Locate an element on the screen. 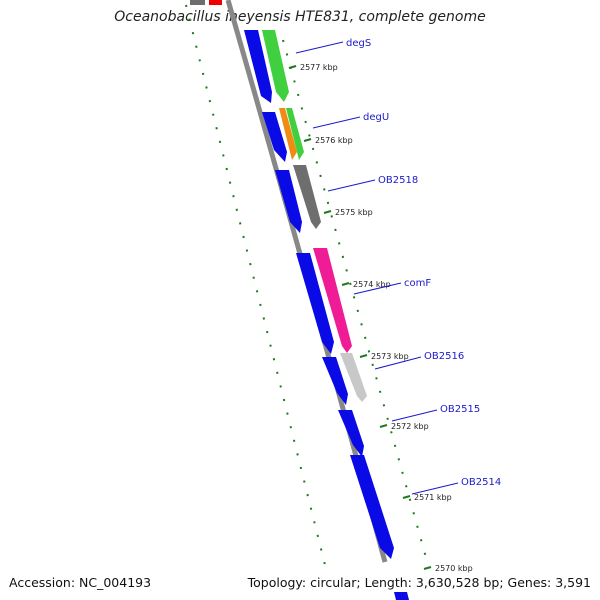 This screenshot has height=600, width=600. tick-label: 2575 kbp is located at coordinates (354, 212).